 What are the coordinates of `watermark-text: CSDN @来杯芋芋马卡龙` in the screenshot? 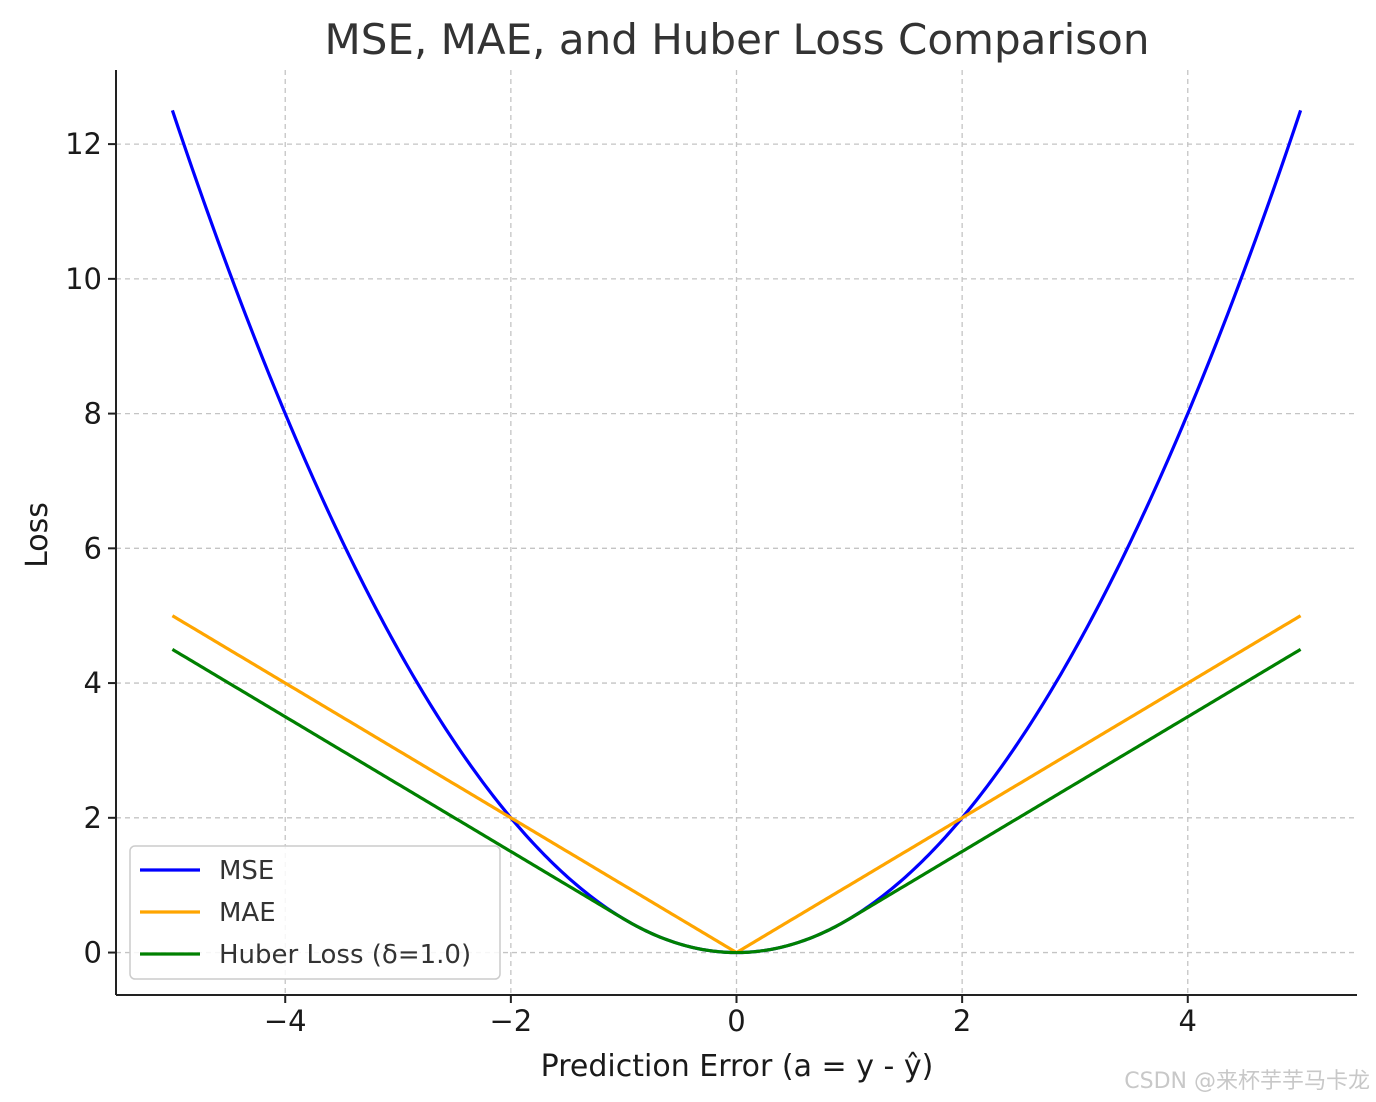 It's located at (1247, 1081).